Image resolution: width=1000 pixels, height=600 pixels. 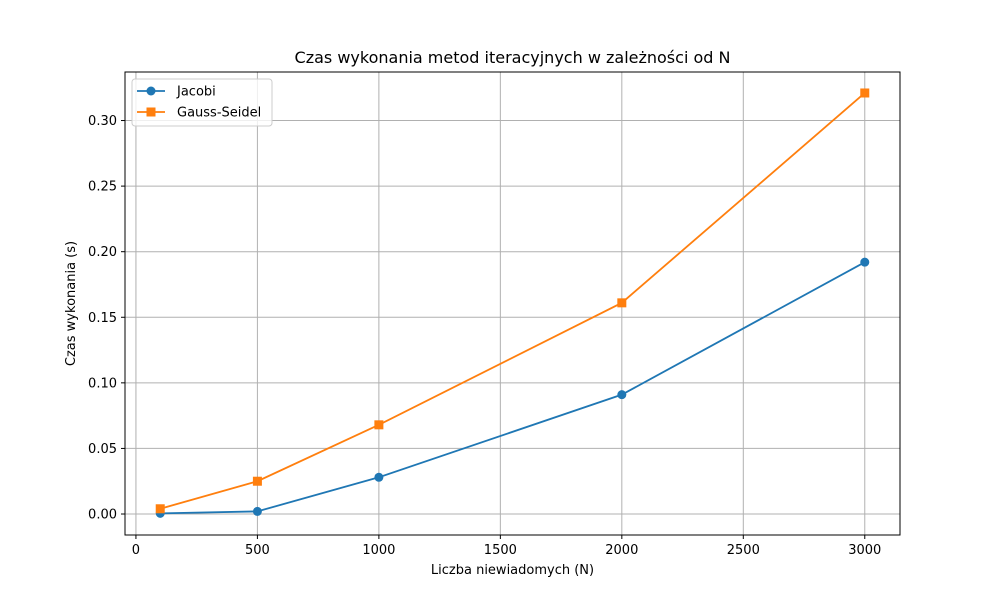 What do you see at coordinates (102, 449) in the screenshot?
I see `y-tick-label: 0.05` at bounding box center [102, 449].